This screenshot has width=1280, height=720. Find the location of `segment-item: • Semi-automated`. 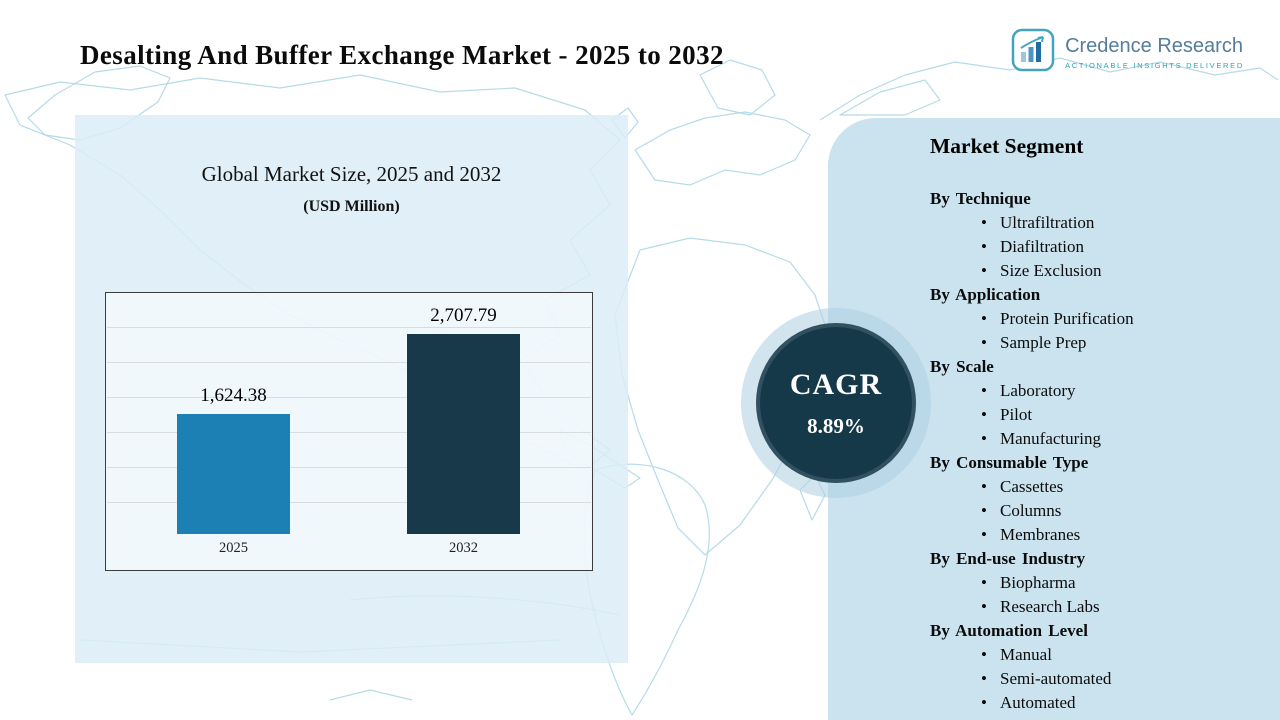

segment-item: • Semi-automated is located at coordinates (1105, 679).